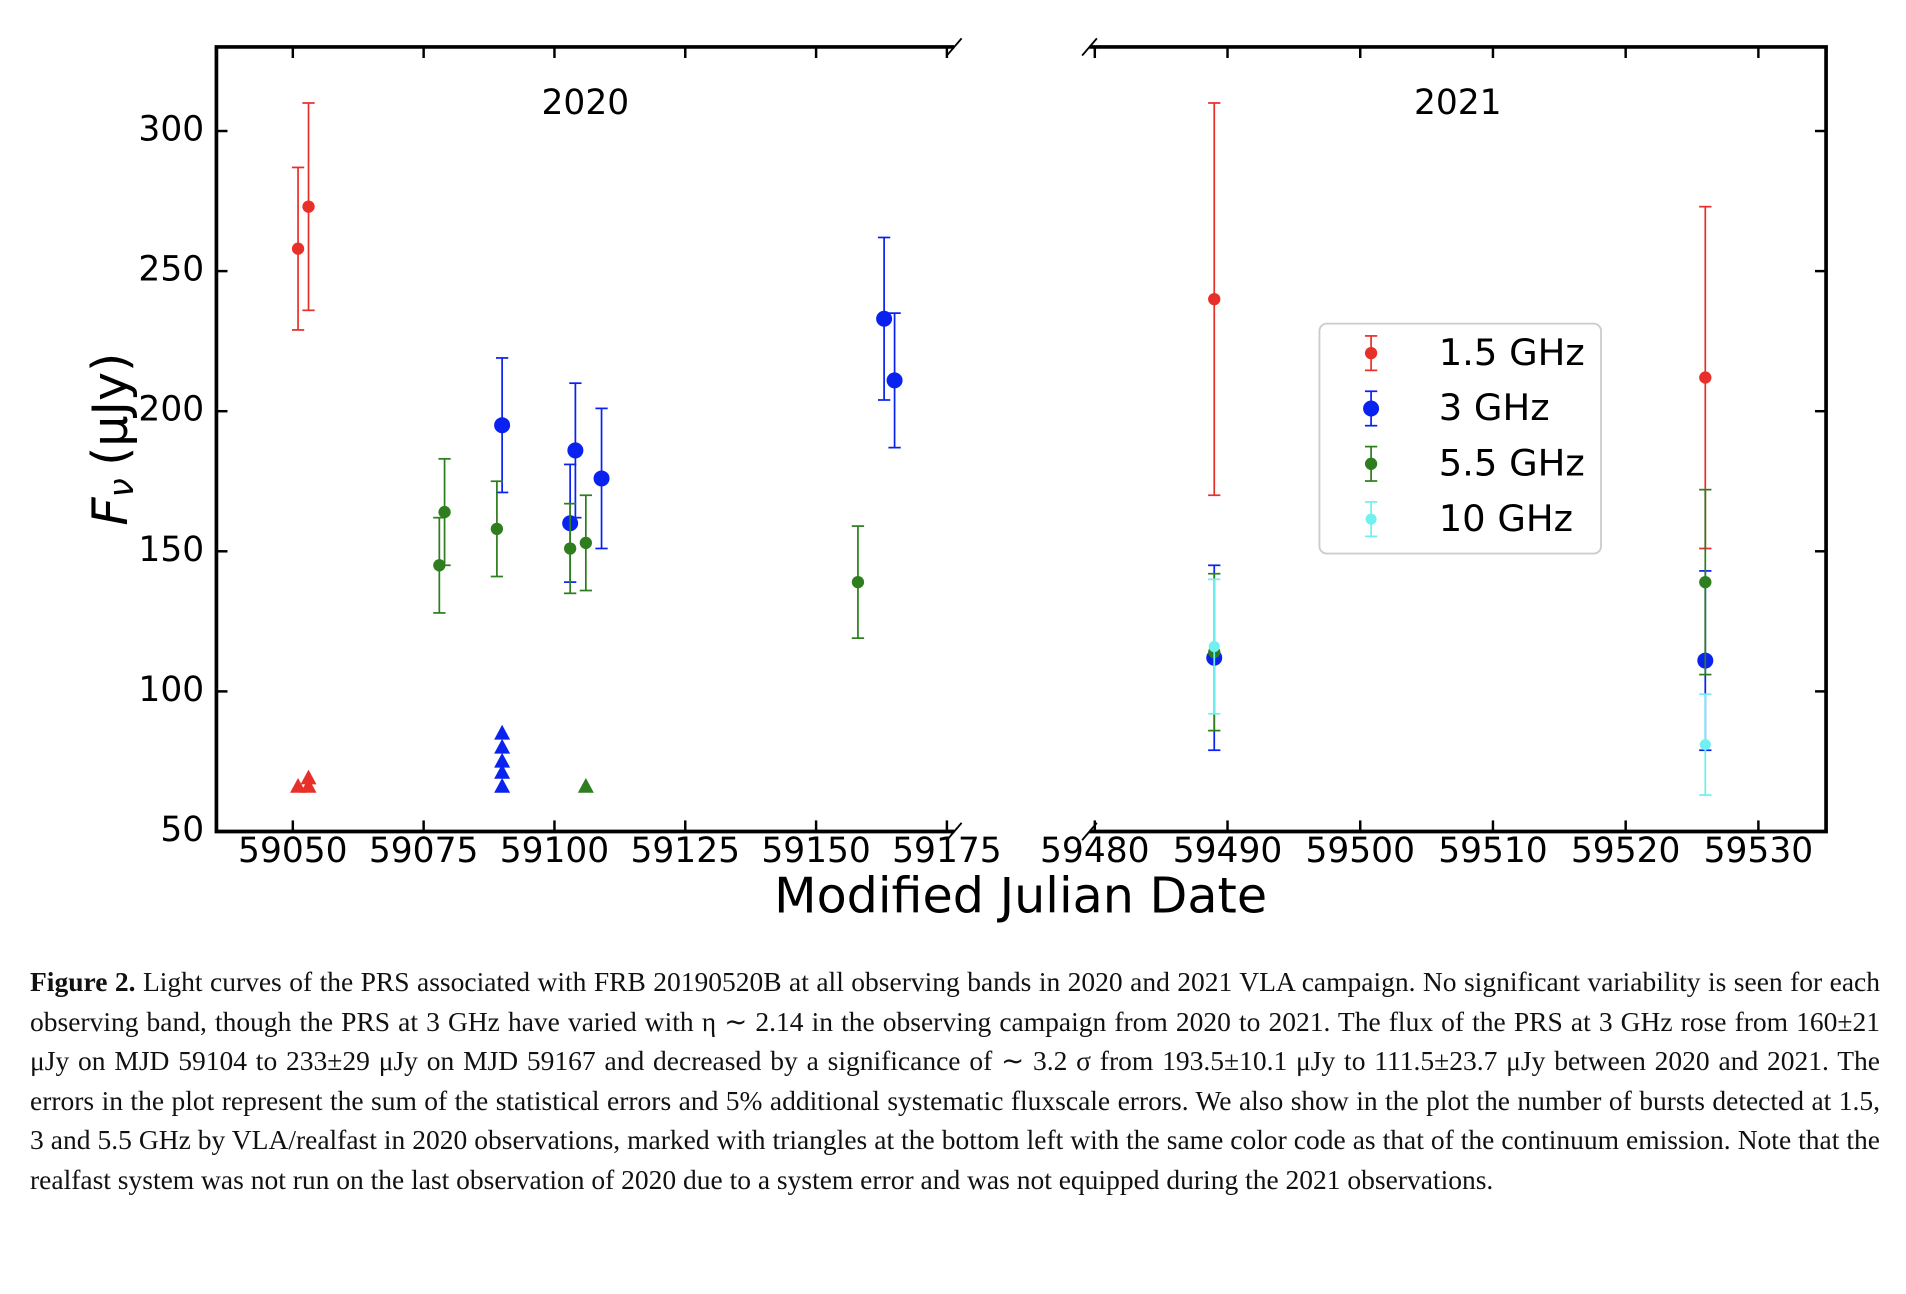 The height and width of the screenshot is (1294, 1906). What do you see at coordinates (1360, 851) in the screenshot?
I see `x-tick-label: 59500` at bounding box center [1360, 851].